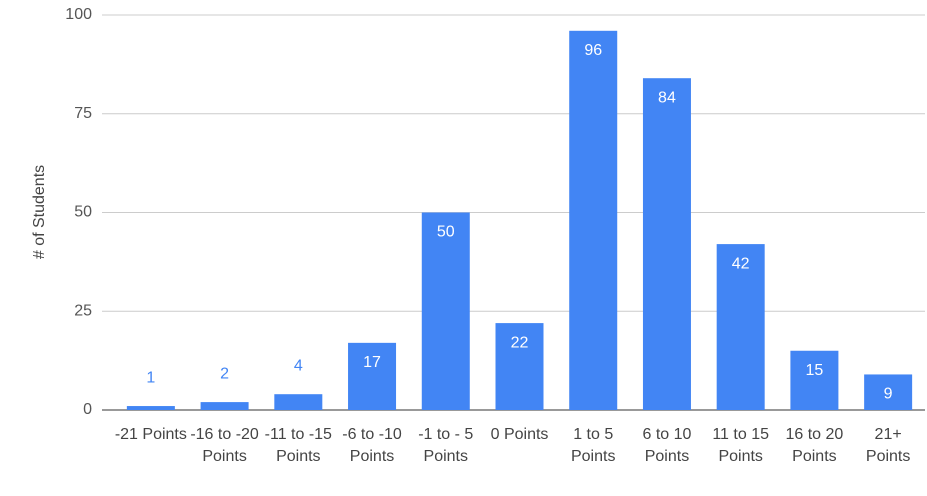  I want to click on y-tick-label: 0, so click(87, 409).